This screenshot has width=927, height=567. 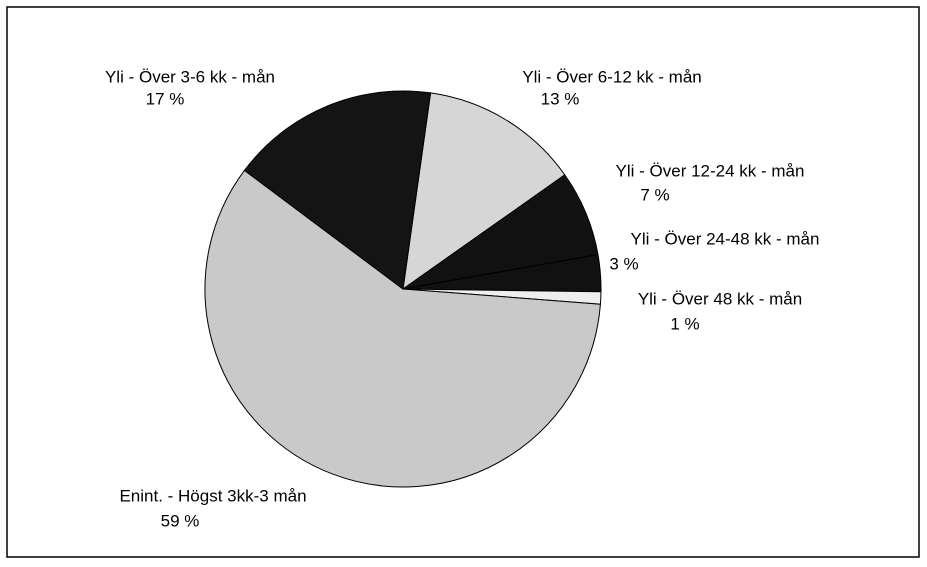 What do you see at coordinates (180, 520) in the screenshot?
I see `slice-value-label: 59 %` at bounding box center [180, 520].